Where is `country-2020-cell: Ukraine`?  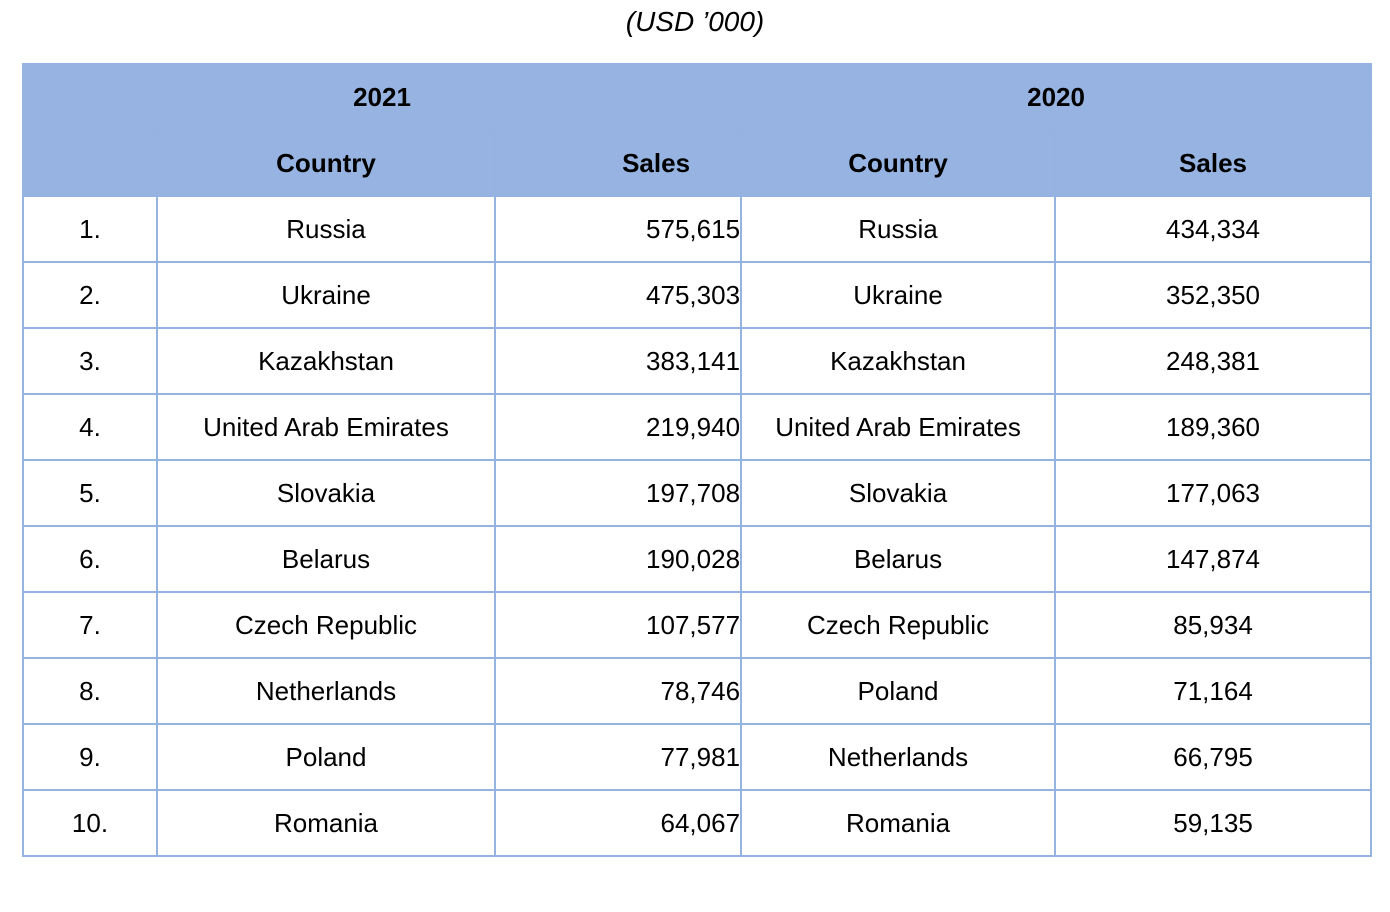 country-2020-cell: Ukraine is located at coordinates (898, 295).